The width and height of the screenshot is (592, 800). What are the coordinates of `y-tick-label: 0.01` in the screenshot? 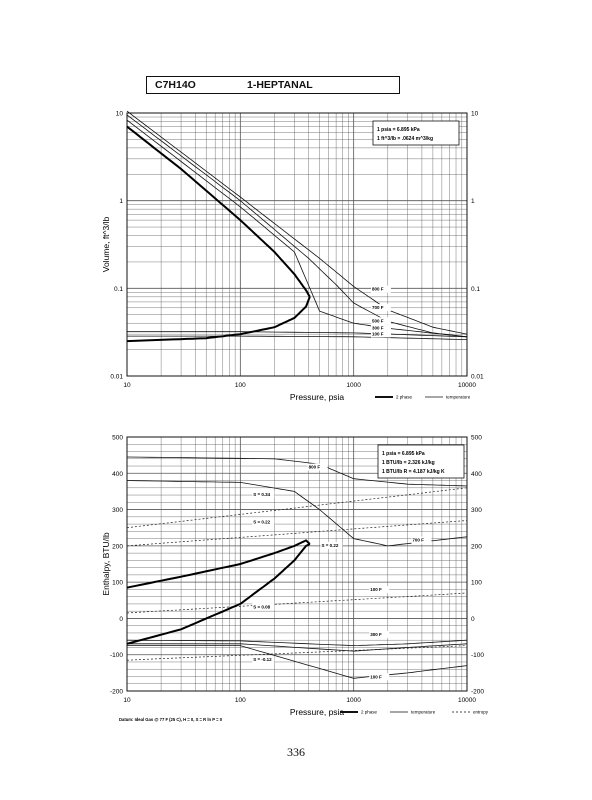 It's located at (116, 377).